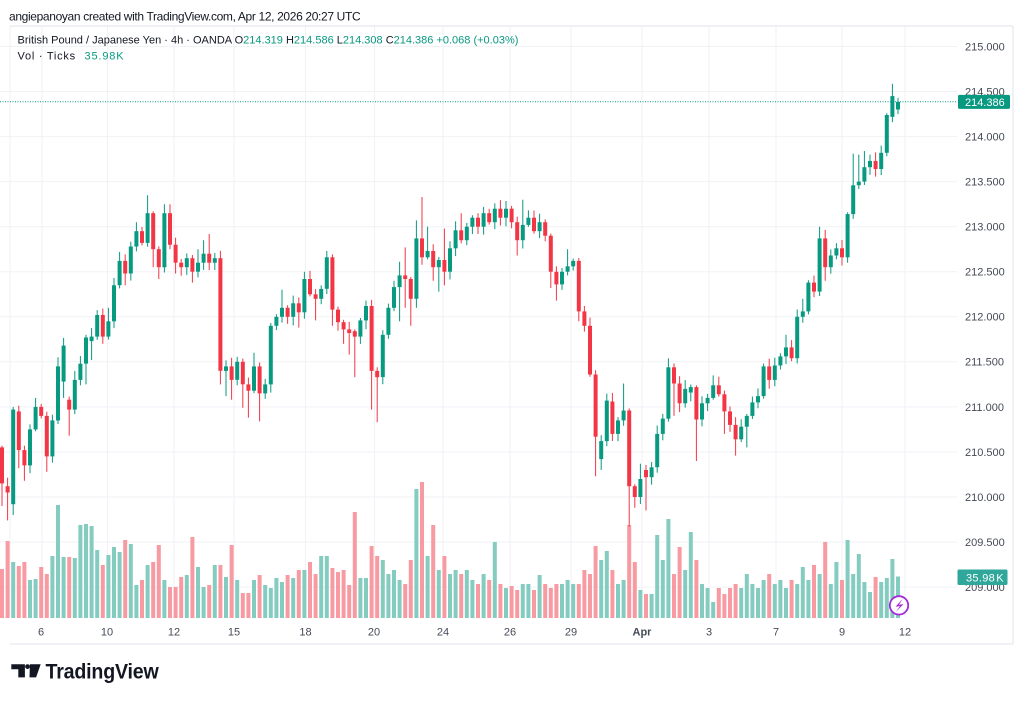 Image resolution: width=1024 pixels, height=704 pixels. Describe the element at coordinates (985, 318) in the screenshot. I see `svg-text: 212.000` at that location.